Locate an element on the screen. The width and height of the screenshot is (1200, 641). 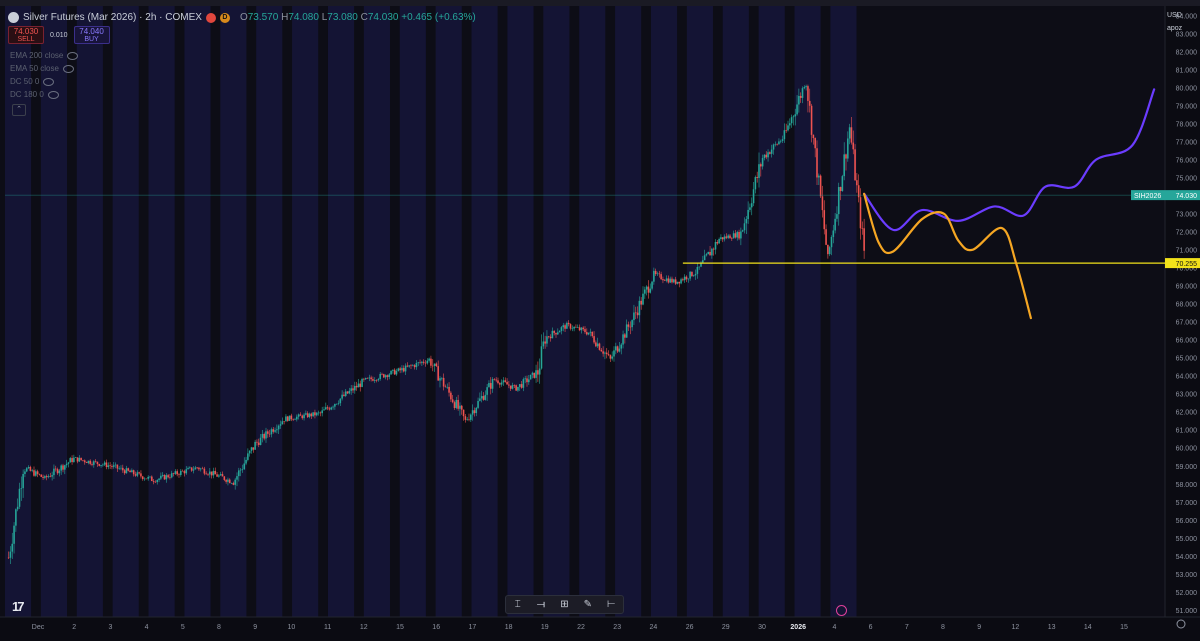
price-tick-label: 52.000 is located at coordinates (1187, 593).